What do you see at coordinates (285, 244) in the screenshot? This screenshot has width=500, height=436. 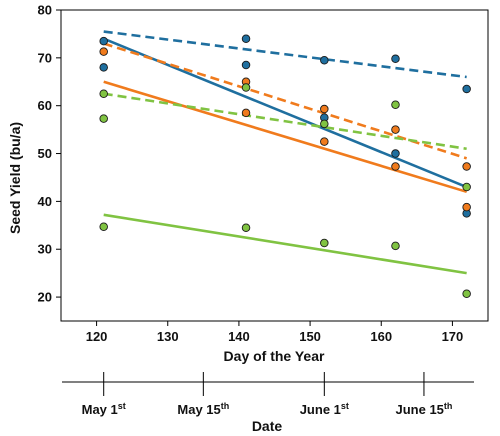 I see `green-solid-fit-line` at bounding box center [285, 244].